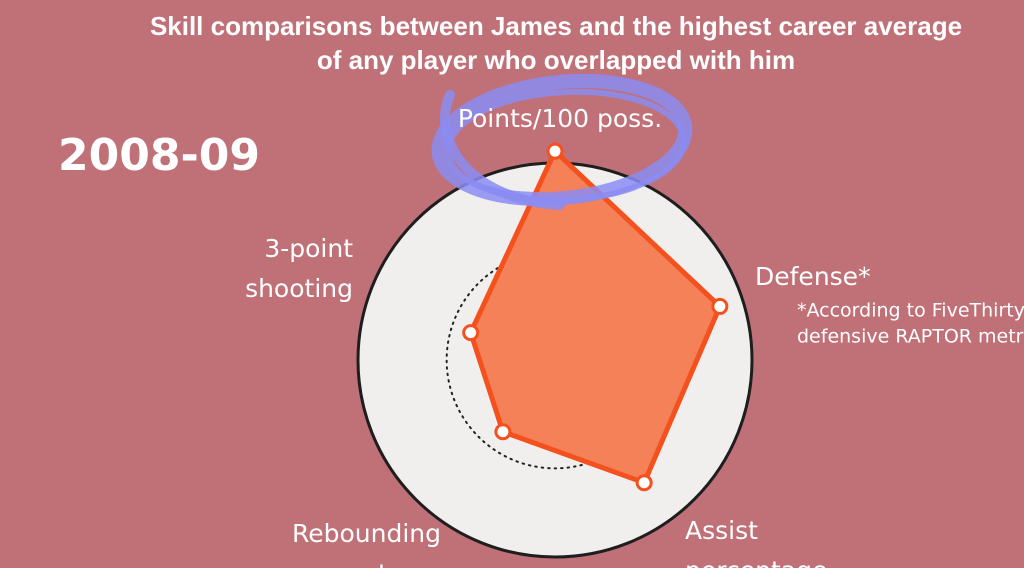 The width and height of the screenshot is (1024, 568). What do you see at coordinates (366, 533) in the screenshot?
I see `axis-label: Rebounding` at bounding box center [366, 533].